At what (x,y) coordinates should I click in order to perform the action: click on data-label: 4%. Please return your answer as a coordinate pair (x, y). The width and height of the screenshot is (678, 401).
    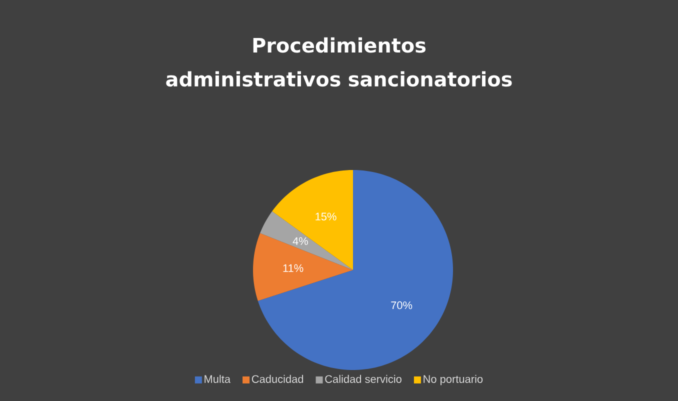
    Looking at the image, I should click on (300, 241).